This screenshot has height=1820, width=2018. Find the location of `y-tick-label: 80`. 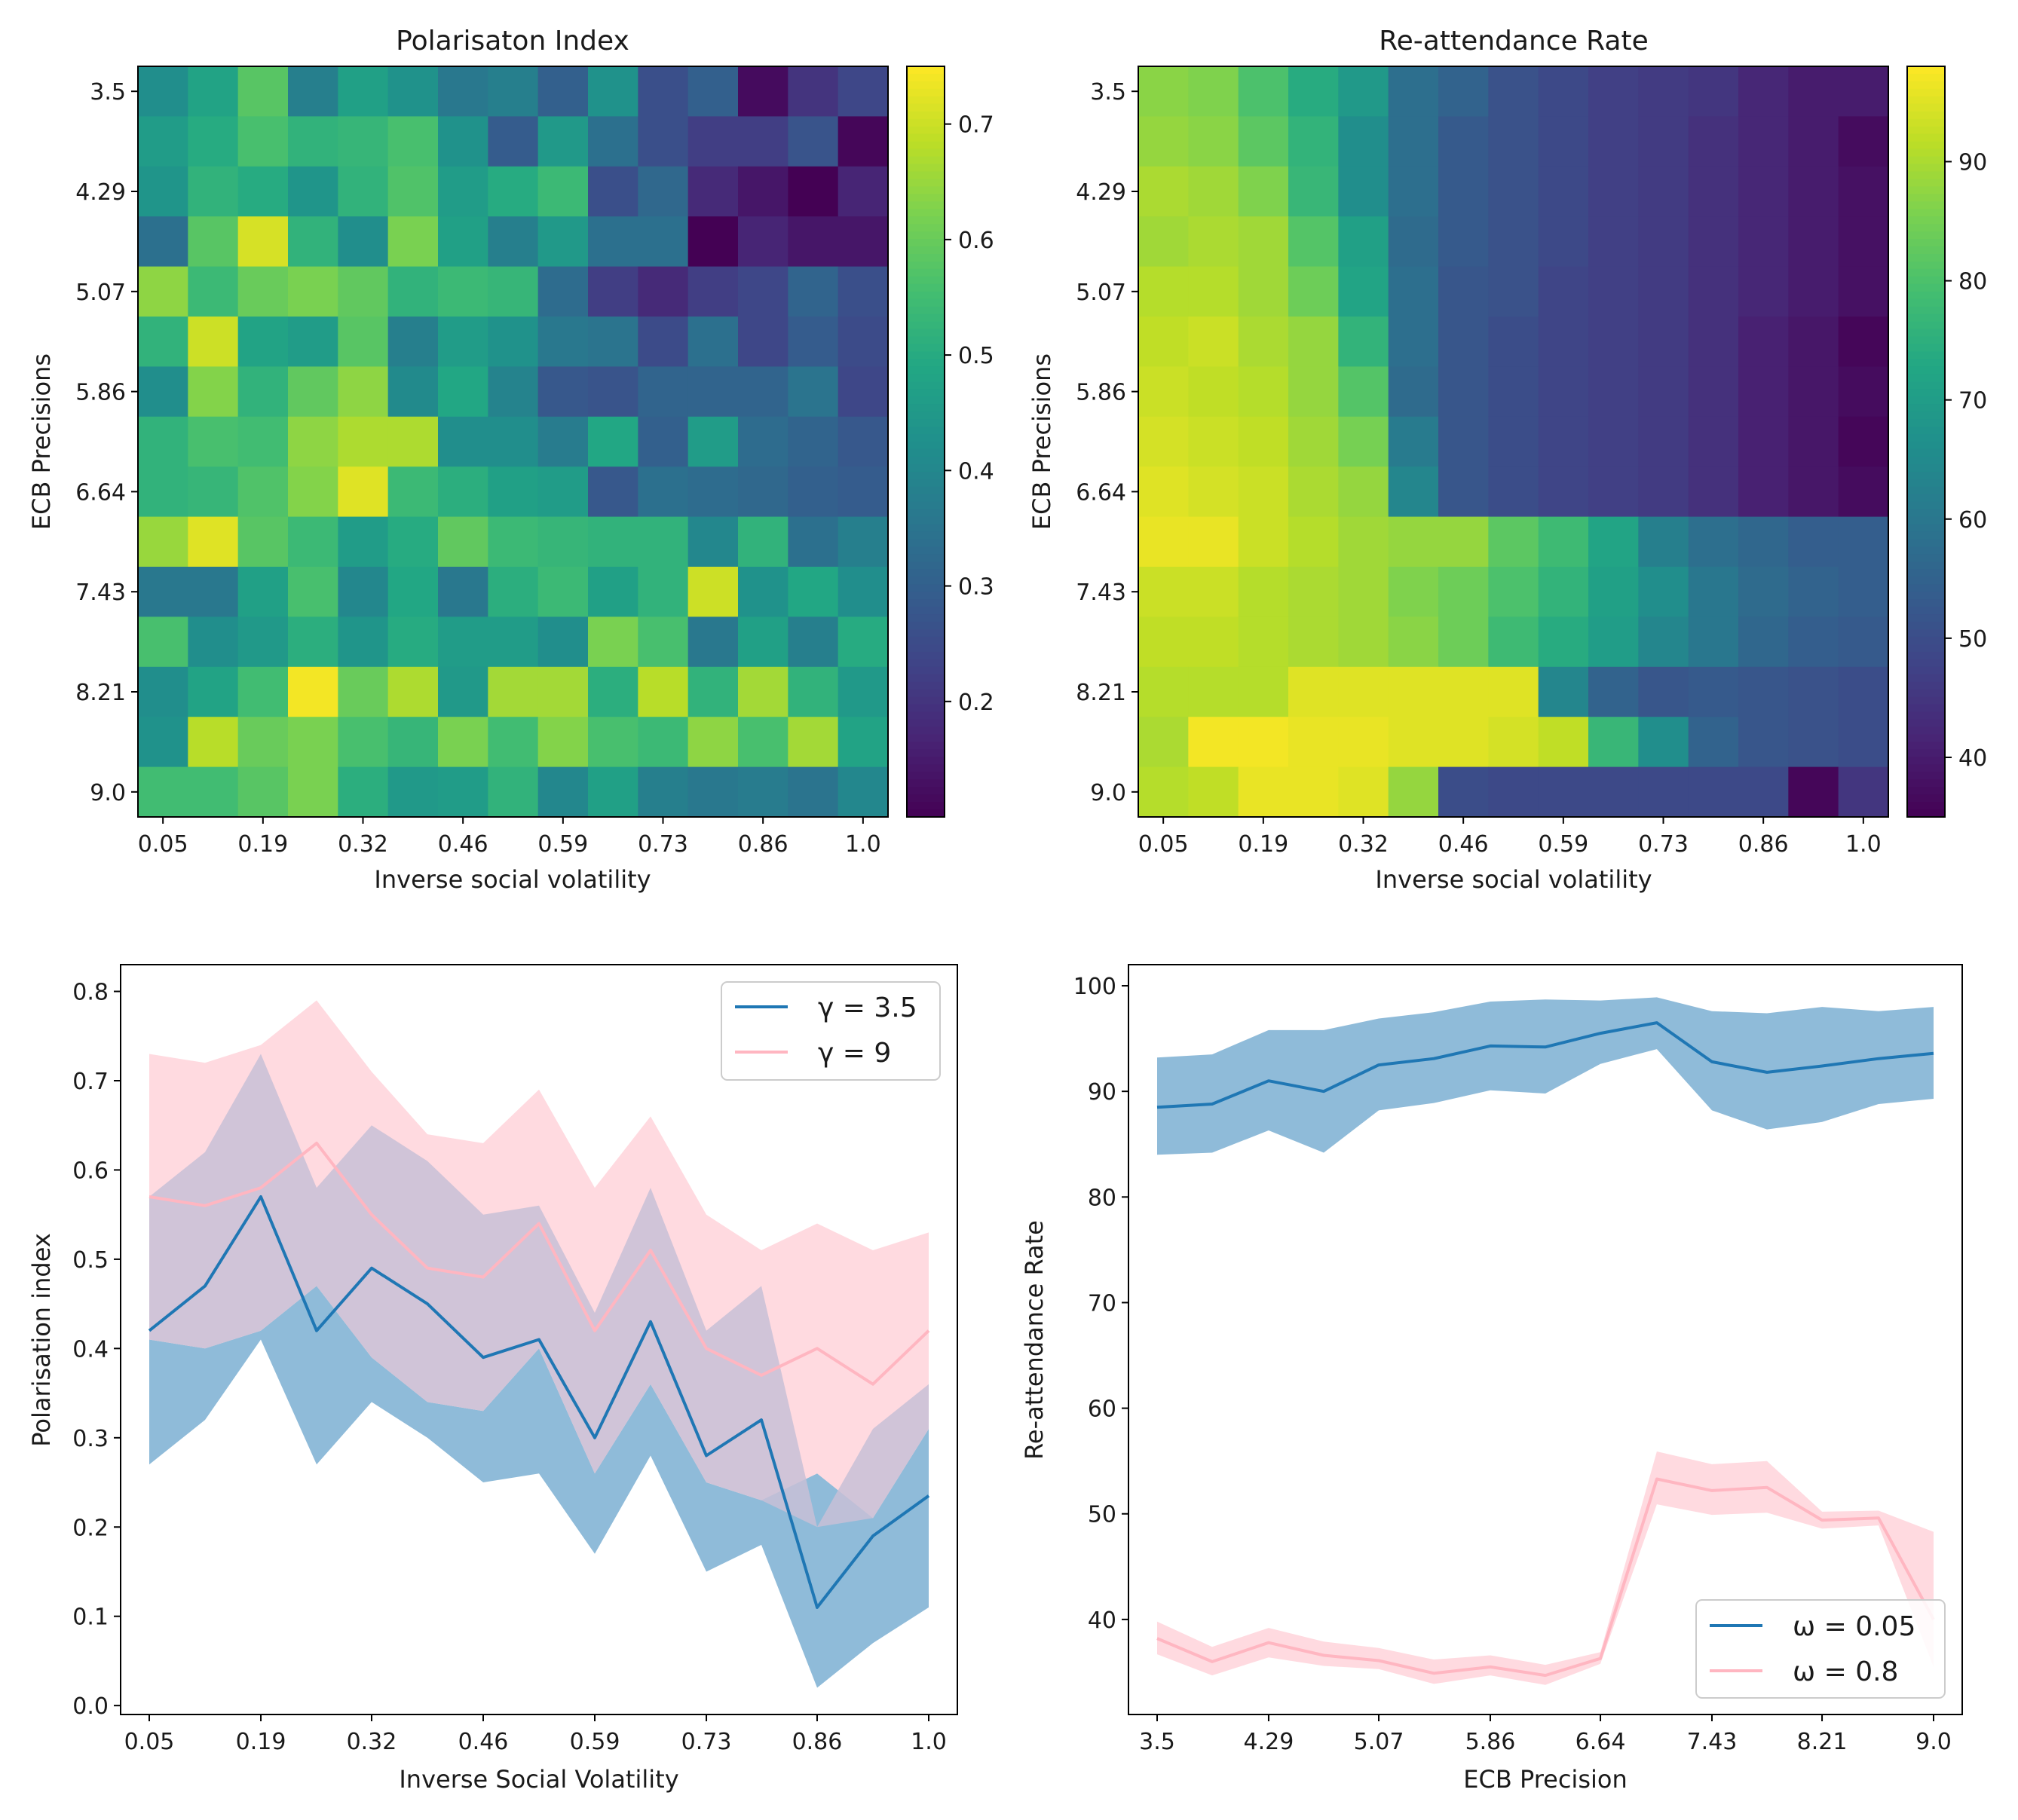

y-tick-label: 80 is located at coordinates (1102, 1198).